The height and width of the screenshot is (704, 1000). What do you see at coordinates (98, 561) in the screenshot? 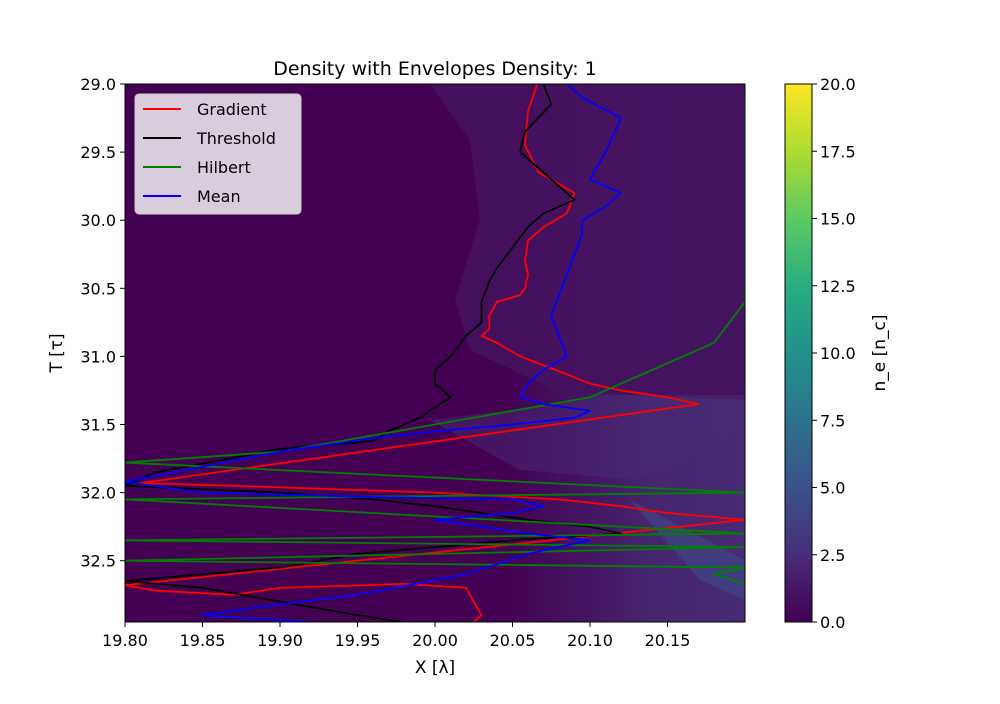
I see `y-tick-label: 32.5` at bounding box center [98, 561].